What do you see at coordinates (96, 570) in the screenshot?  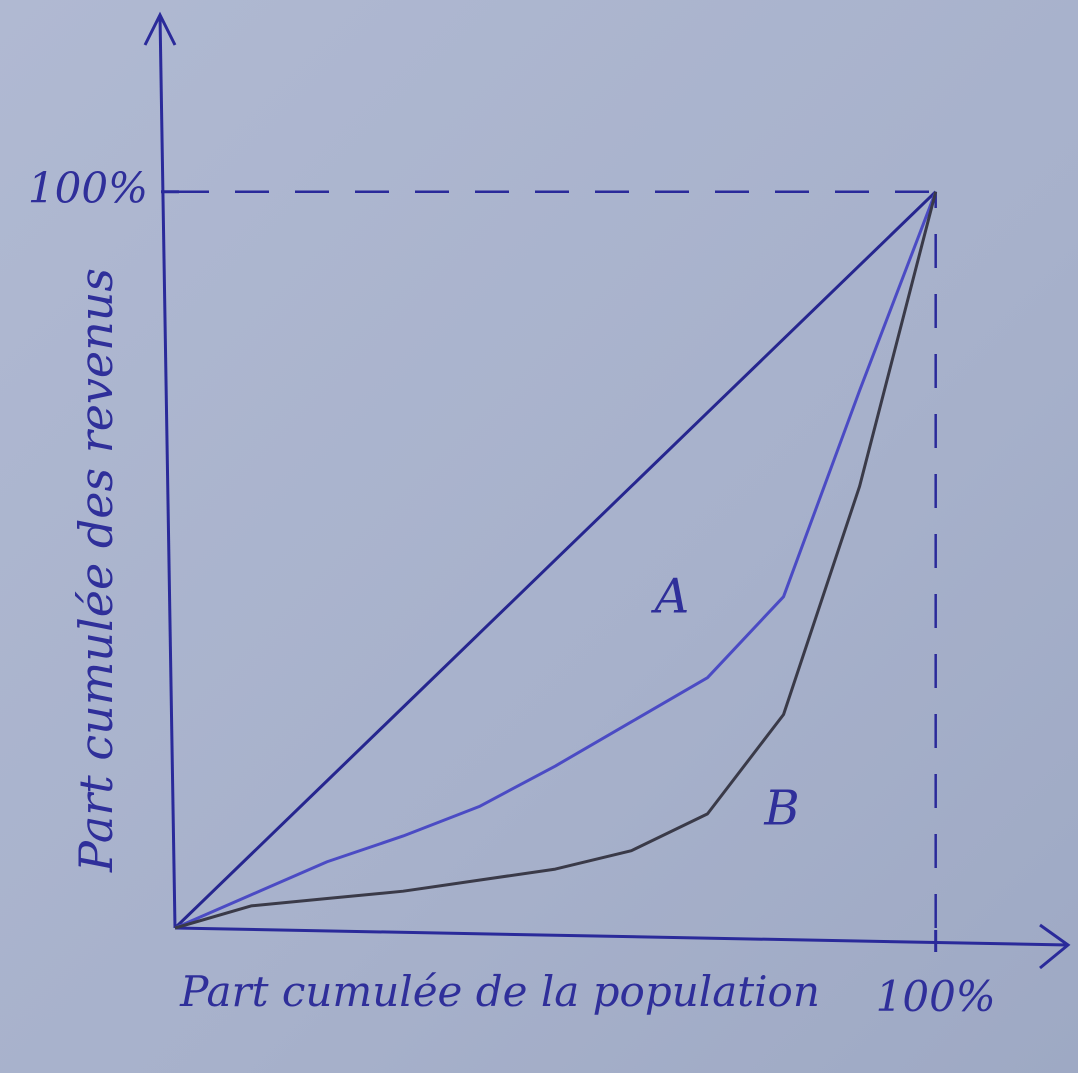 I see `y-axis-title: Part cumulée des revenus` at bounding box center [96, 570].